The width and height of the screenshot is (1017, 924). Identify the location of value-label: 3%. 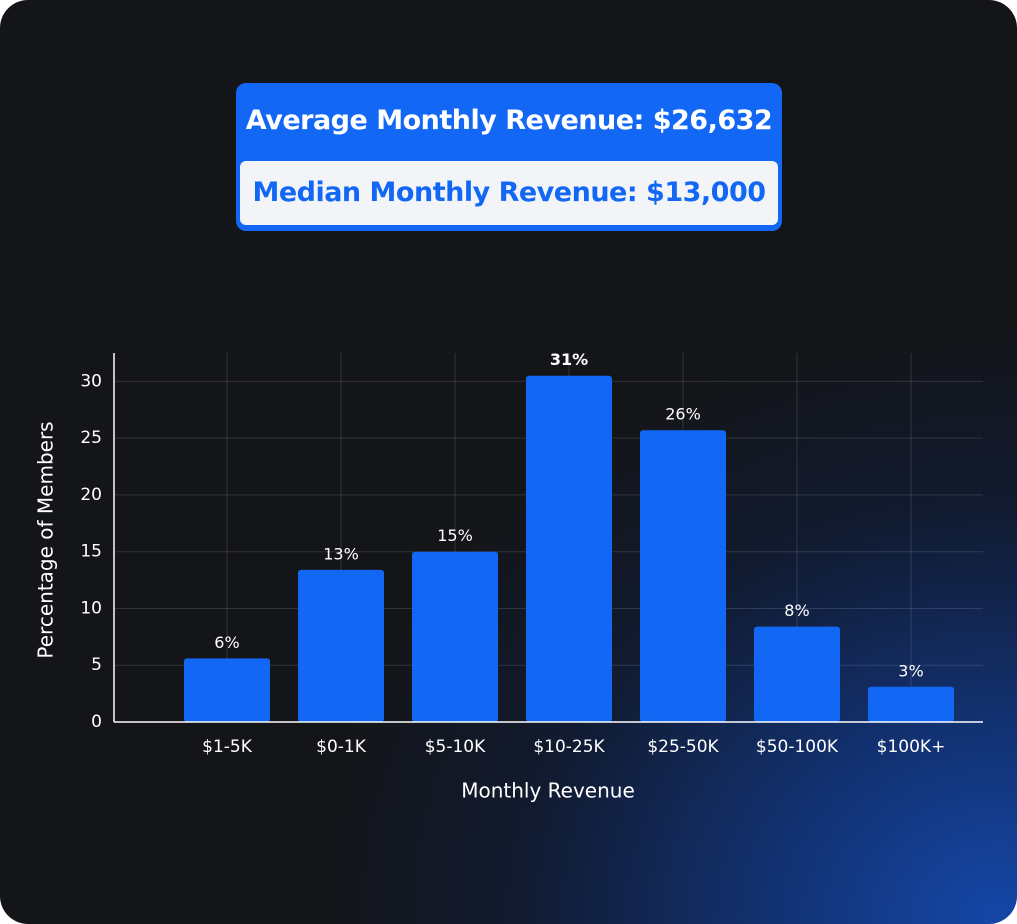
(910, 670).